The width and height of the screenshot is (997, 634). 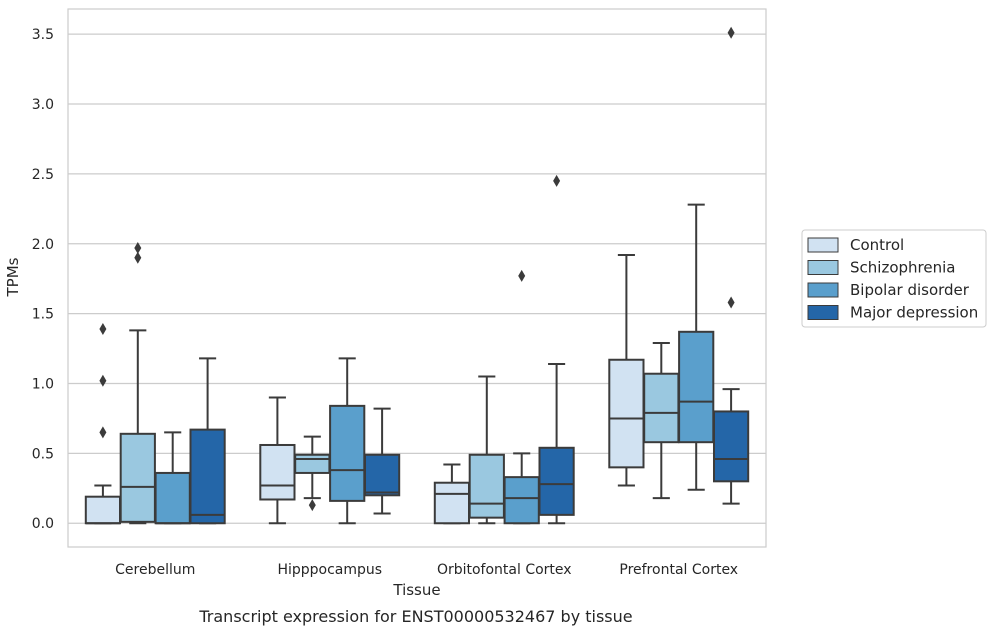 What do you see at coordinates (329, 570) in the screenshot?
I see `x-tick-label: Hipppocampus` at bounding box center [329, 570].